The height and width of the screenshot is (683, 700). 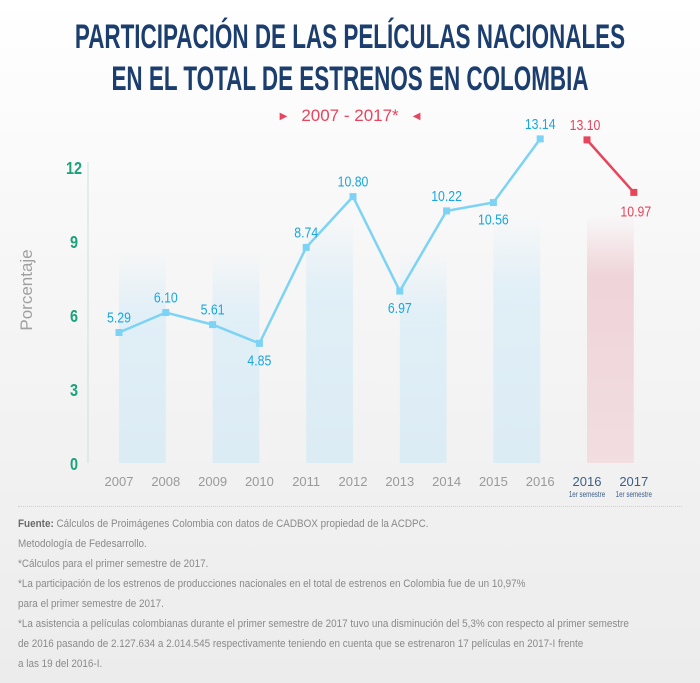 What do you see at coordinates (350, 506) in the screenshot?
I see `divider` at bounding box center [350, 506].